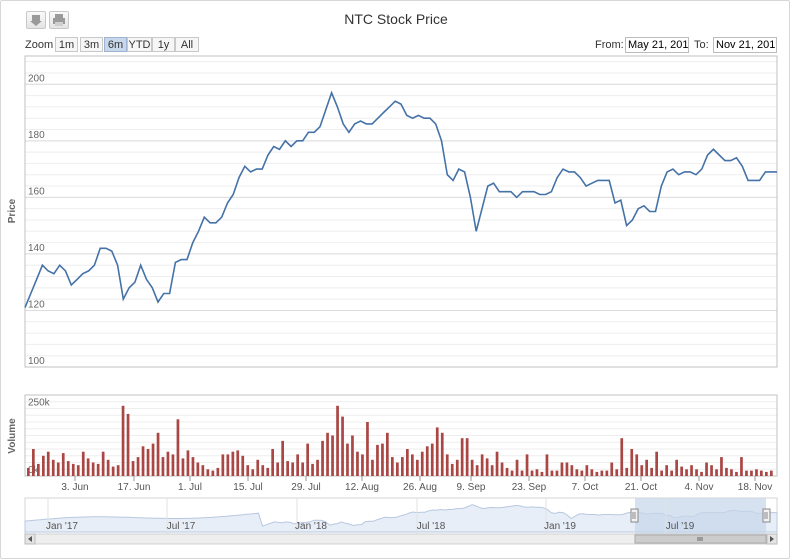  Describe the element at coordinates (36, 135) in the screenshot. I see `price-tick-label: 180` at that location.